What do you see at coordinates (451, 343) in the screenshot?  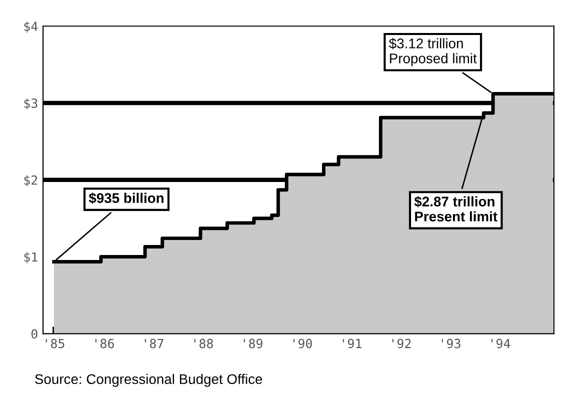 I see `x-tick-label: '93` at bounding box center [451, 343].